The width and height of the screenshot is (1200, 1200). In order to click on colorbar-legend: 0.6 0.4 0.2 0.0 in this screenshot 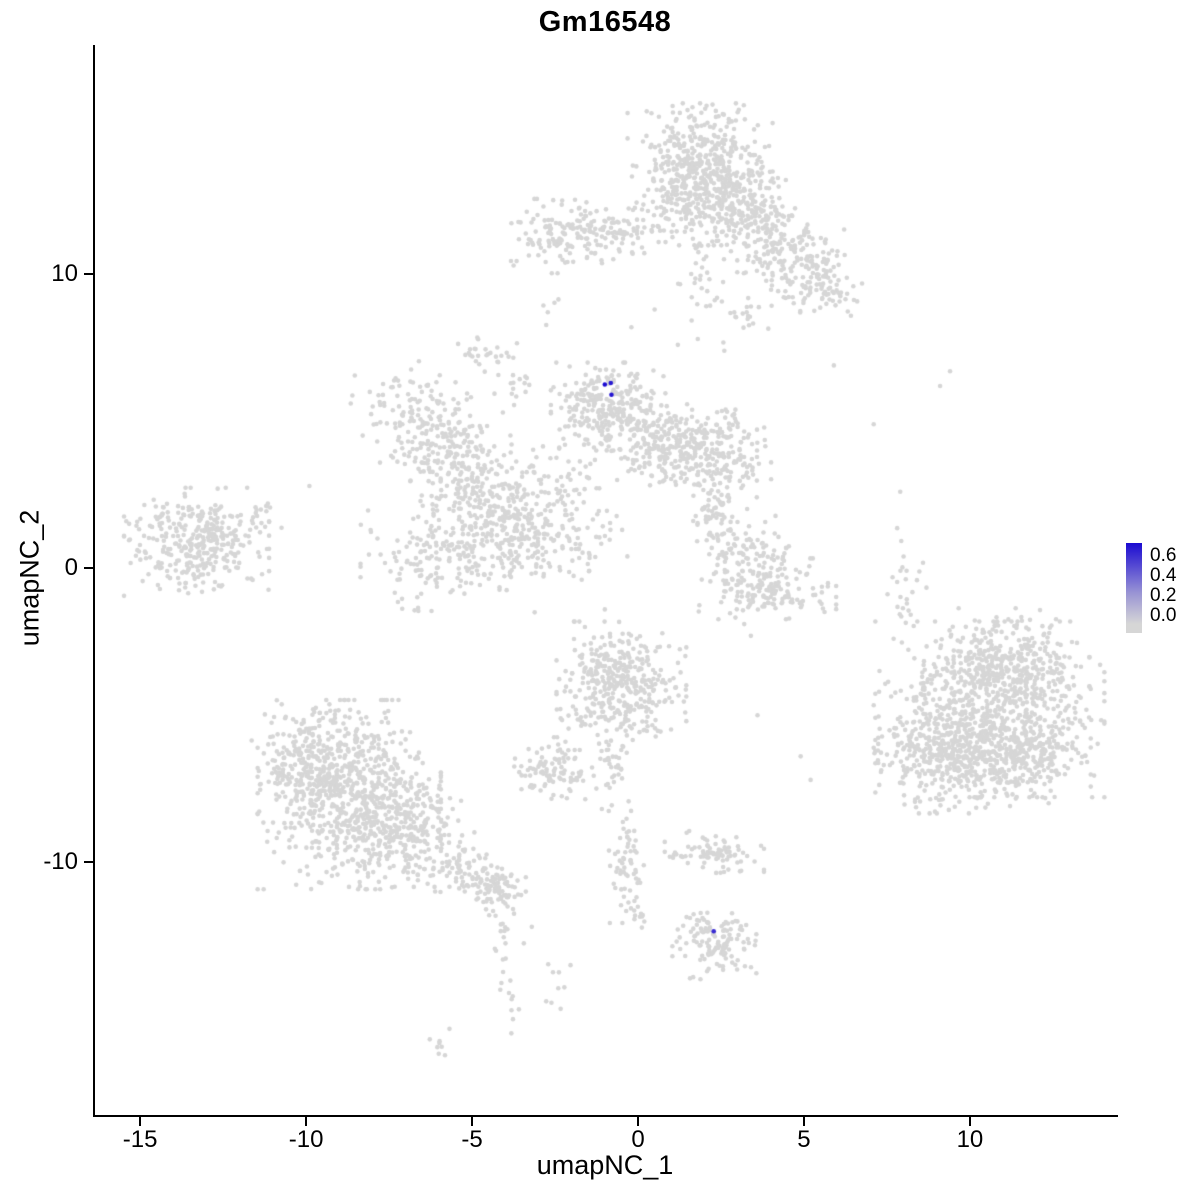, I will do `click(1163, 590)`.